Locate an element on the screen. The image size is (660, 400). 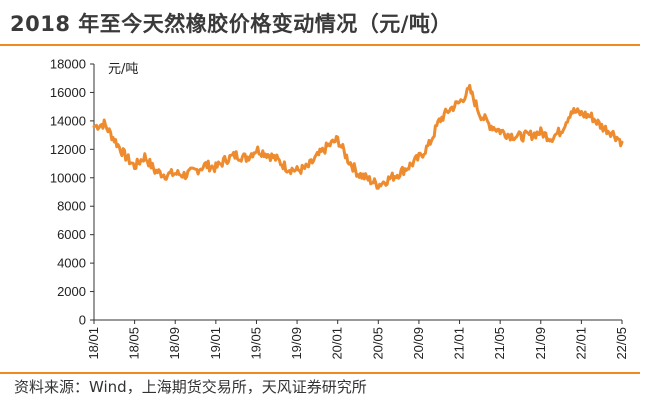
y-tick-label: 2000 is located at coordinates (71, 291).